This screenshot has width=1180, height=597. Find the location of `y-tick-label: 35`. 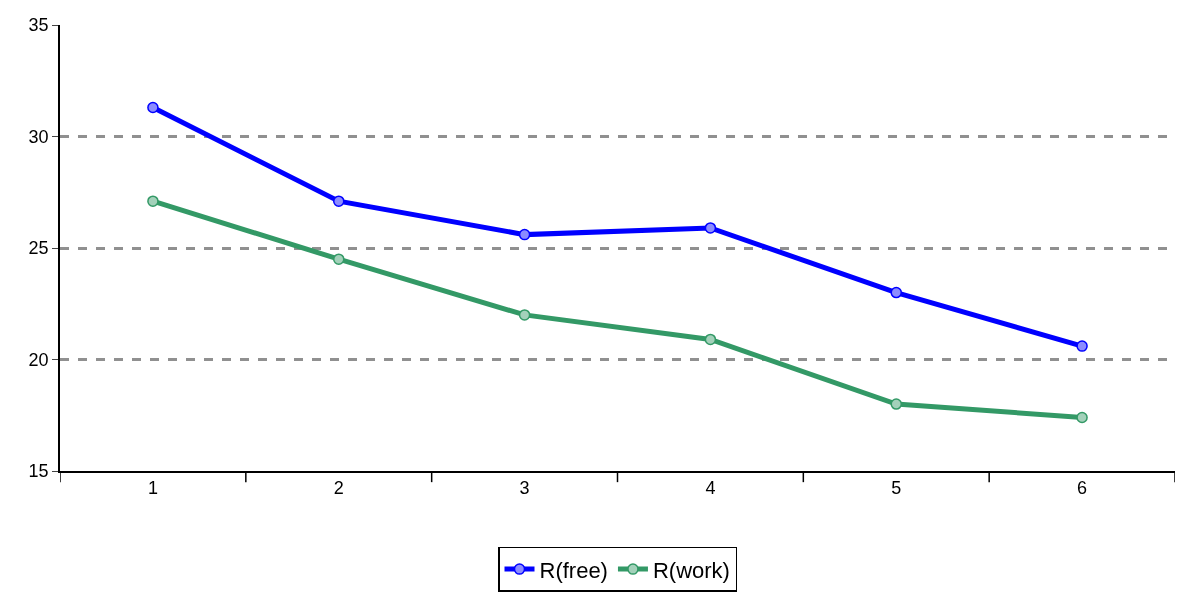

y-tick-label: 35 is located at coordinates (38, 25).